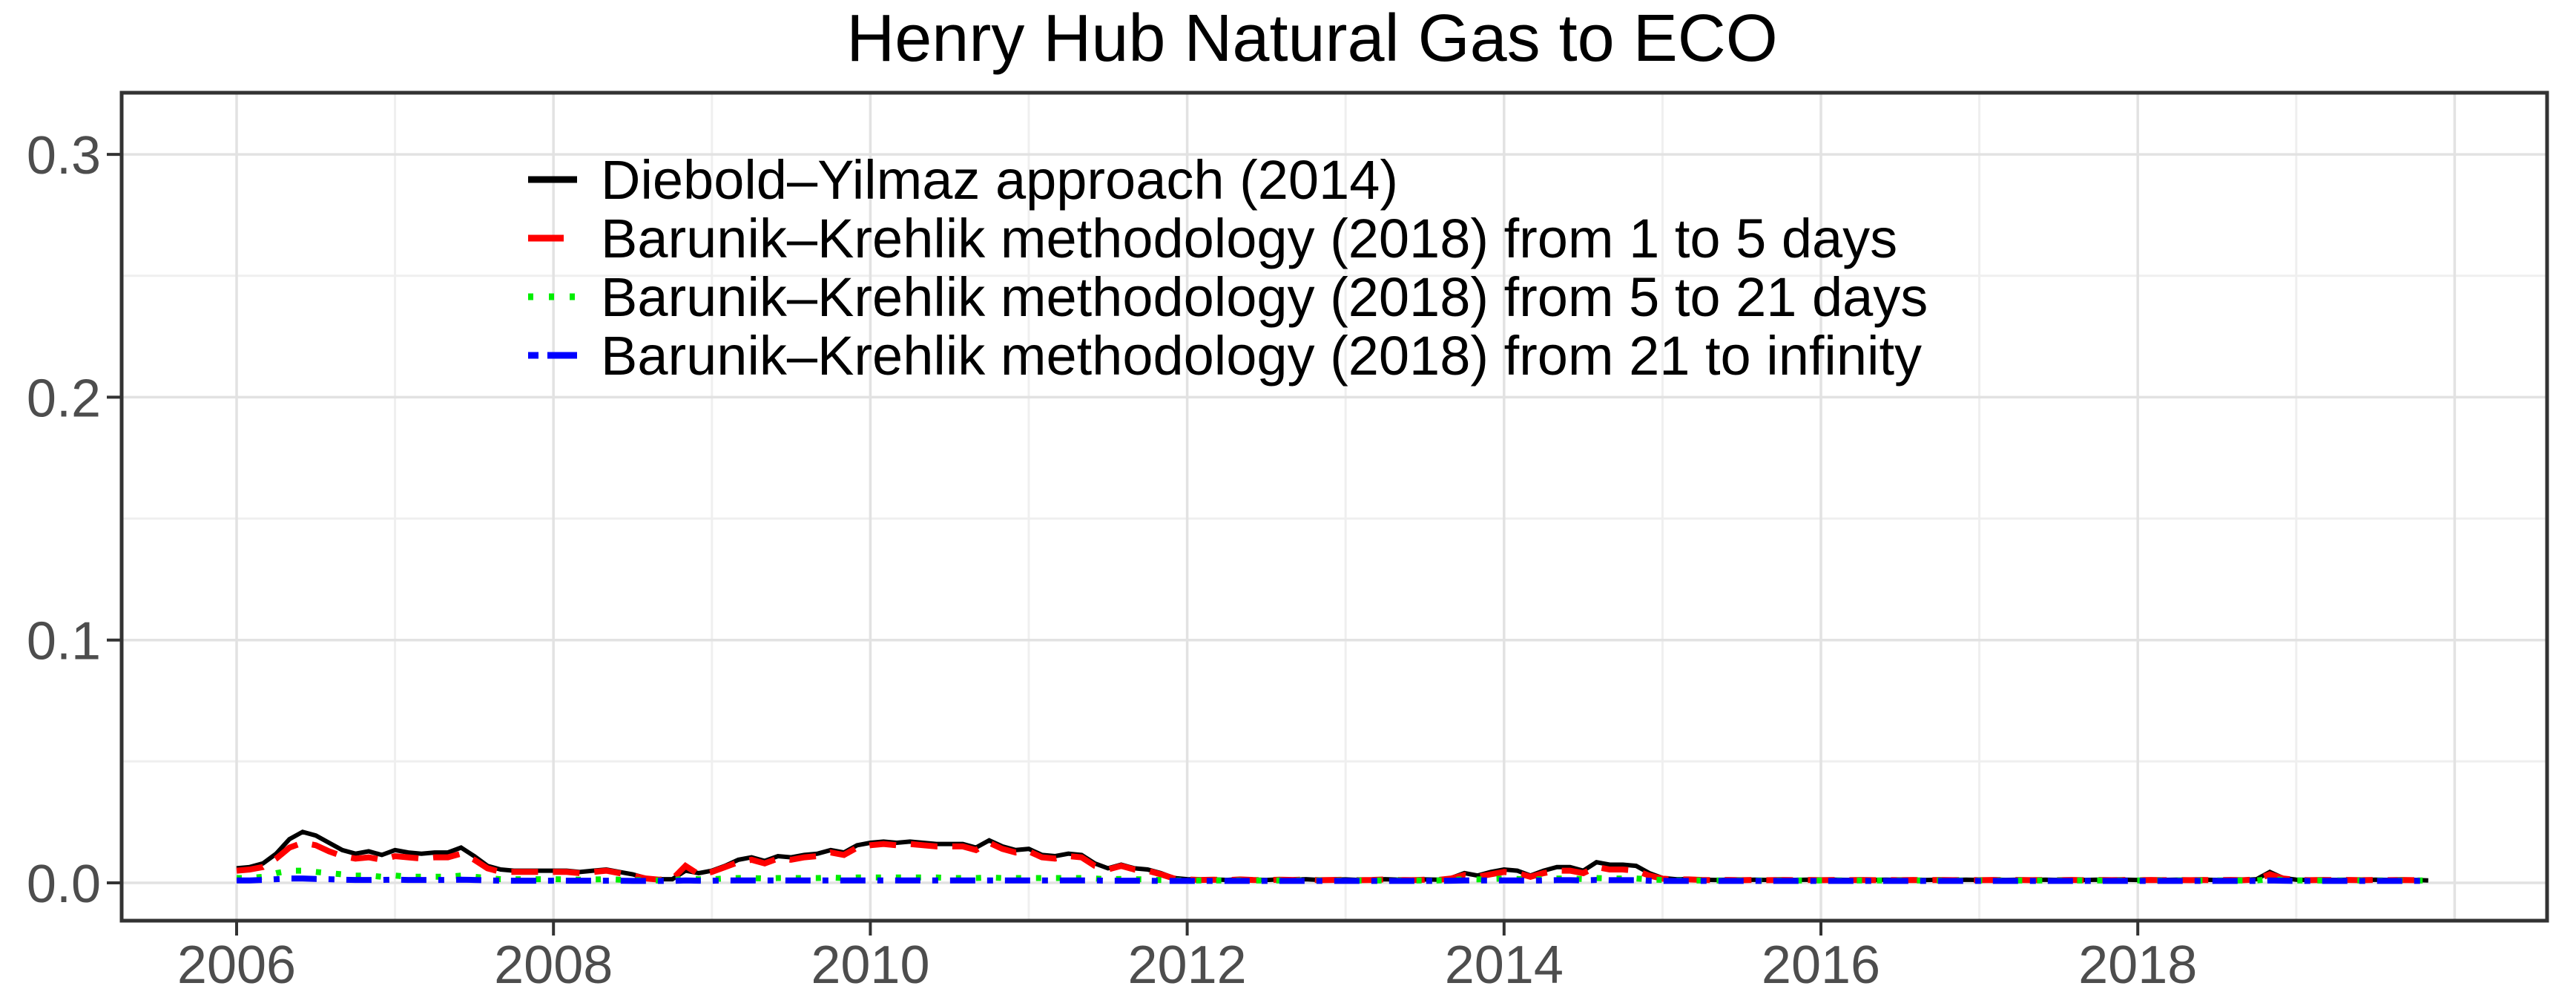  I want to click on x-tick-label-2008: 2008, so click(554, 965).